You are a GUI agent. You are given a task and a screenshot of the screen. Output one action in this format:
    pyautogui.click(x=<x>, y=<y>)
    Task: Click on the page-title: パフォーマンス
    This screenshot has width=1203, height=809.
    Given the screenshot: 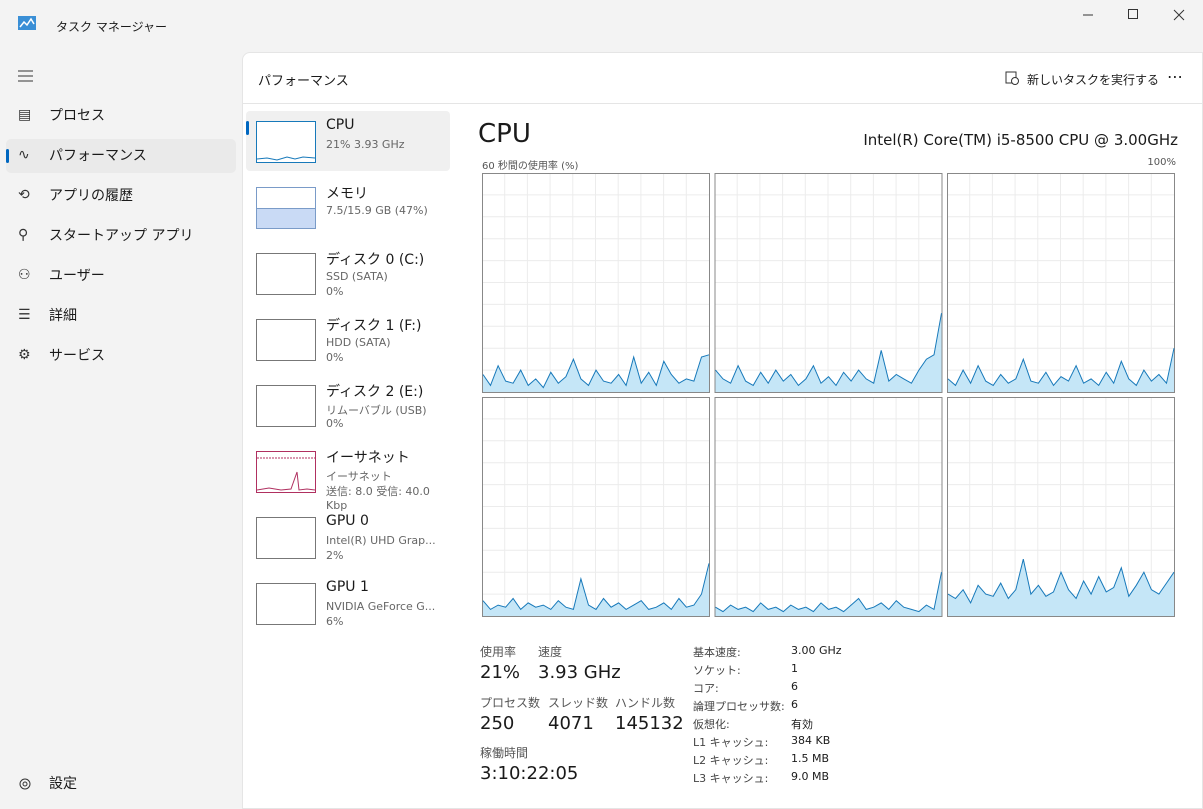 What is the action you would take?
    pyautogui.click(x=303, y=81)
    